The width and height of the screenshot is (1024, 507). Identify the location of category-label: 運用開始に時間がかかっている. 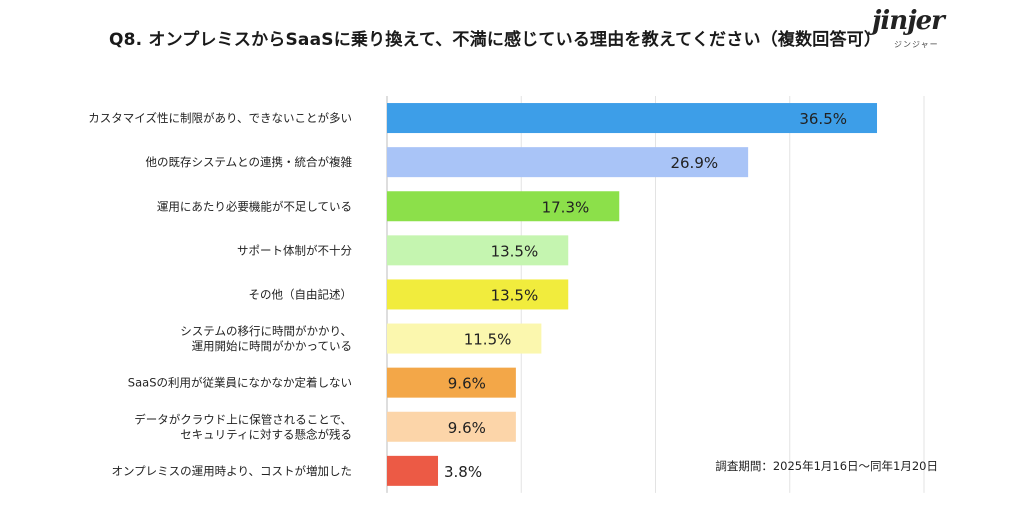
(272, 346).